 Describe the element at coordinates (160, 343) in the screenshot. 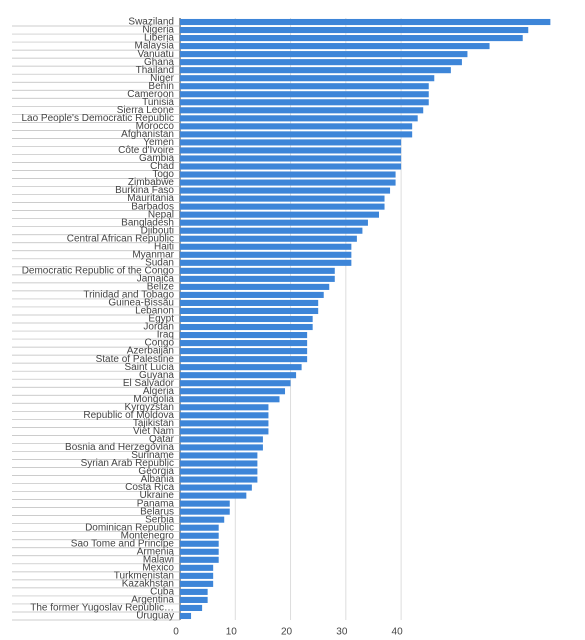

I see `y-tick-label: Congo` at that location.